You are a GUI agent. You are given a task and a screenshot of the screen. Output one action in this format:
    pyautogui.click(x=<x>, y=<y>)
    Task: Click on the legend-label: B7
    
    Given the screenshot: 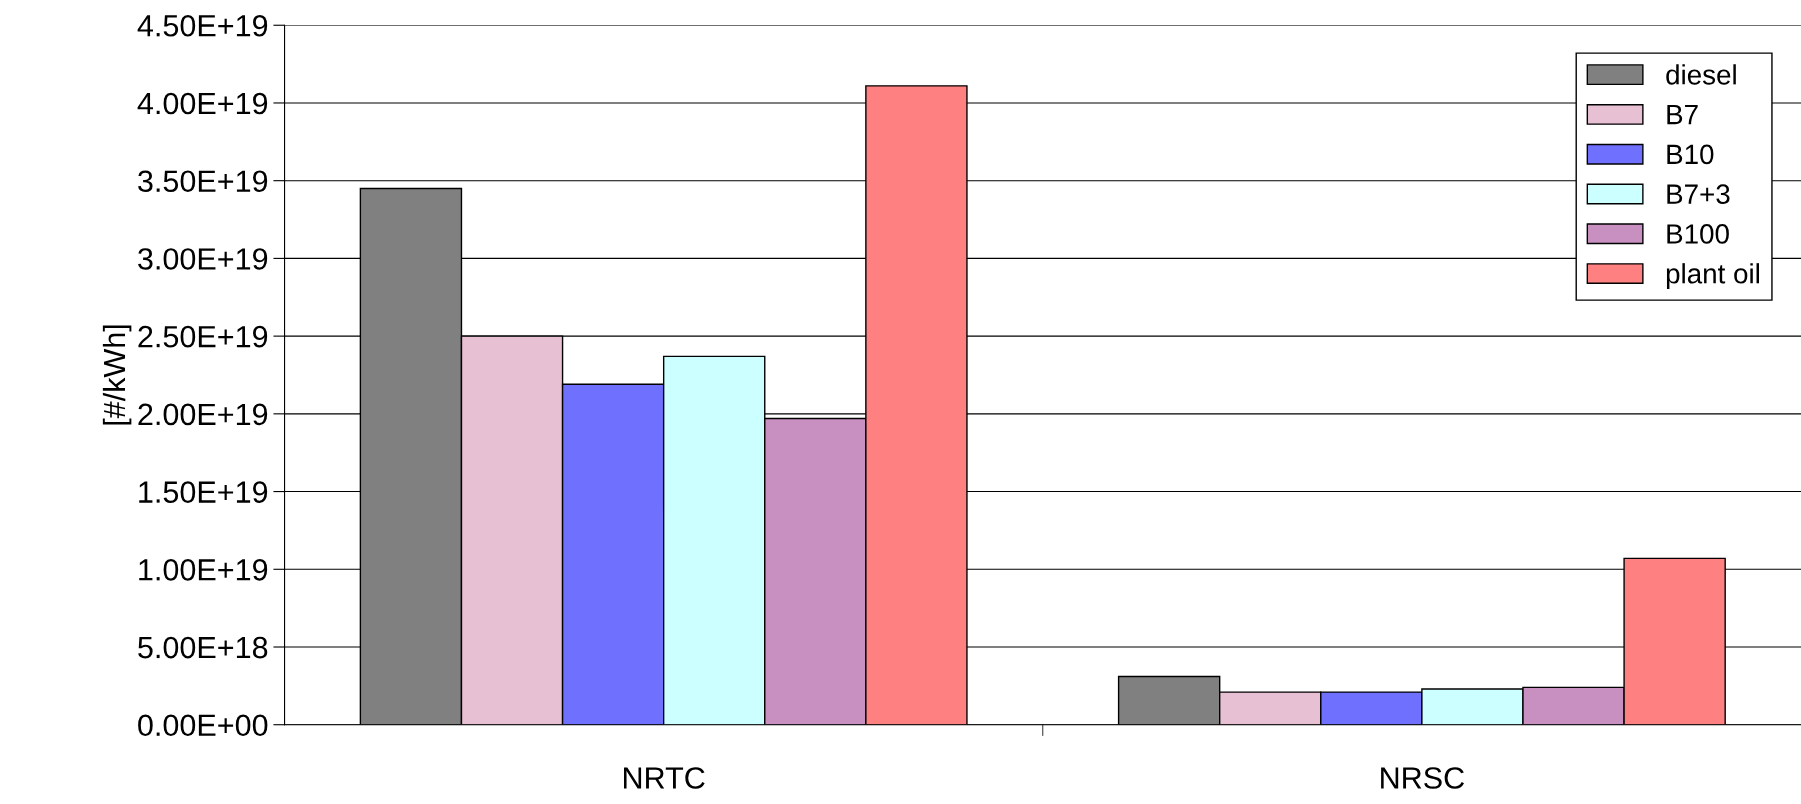 What is the action you would take?
    pyautogui.click(x=1682, y=115)
    